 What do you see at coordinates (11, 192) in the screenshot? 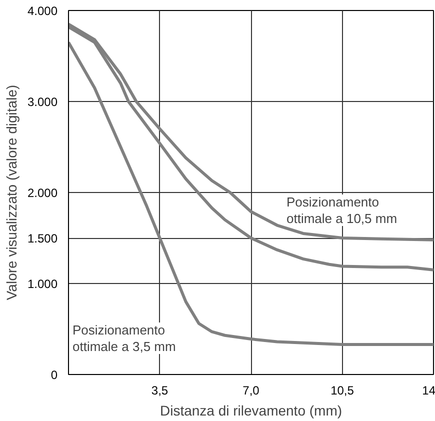
I see `y-axis-title: Valore visualizzato (valore digitale)` at bounding box center [11, 192].